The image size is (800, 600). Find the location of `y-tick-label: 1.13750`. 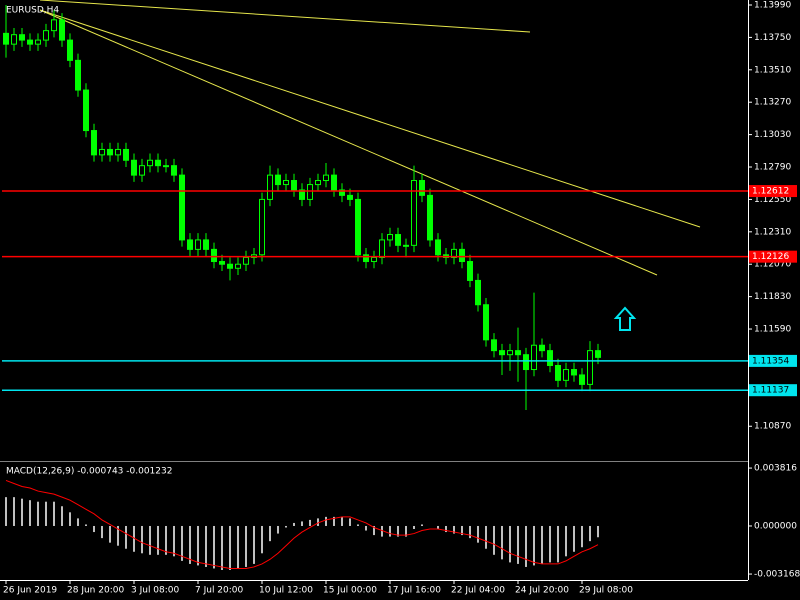

y-tick-label: 1.13750 is located at coordinates (772, 38).